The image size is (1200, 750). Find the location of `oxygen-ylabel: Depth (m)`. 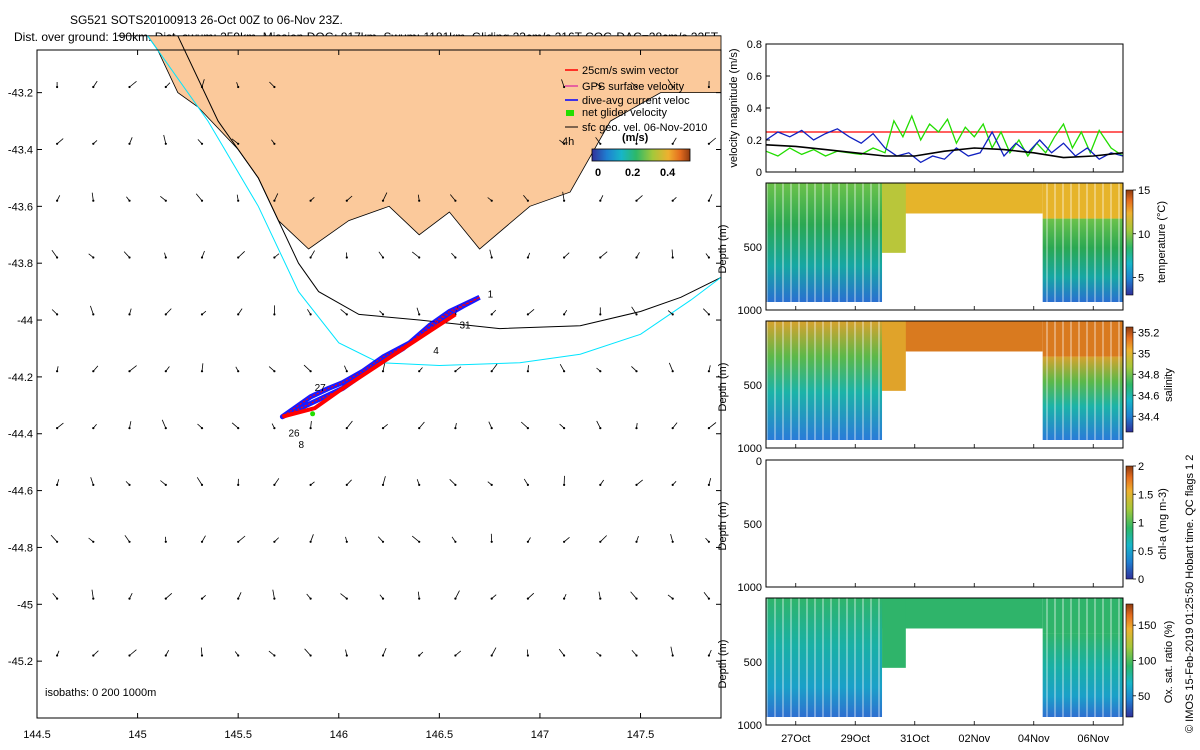

oxygen-ylabel: Depth (m) is located at coordinates (723, 664).